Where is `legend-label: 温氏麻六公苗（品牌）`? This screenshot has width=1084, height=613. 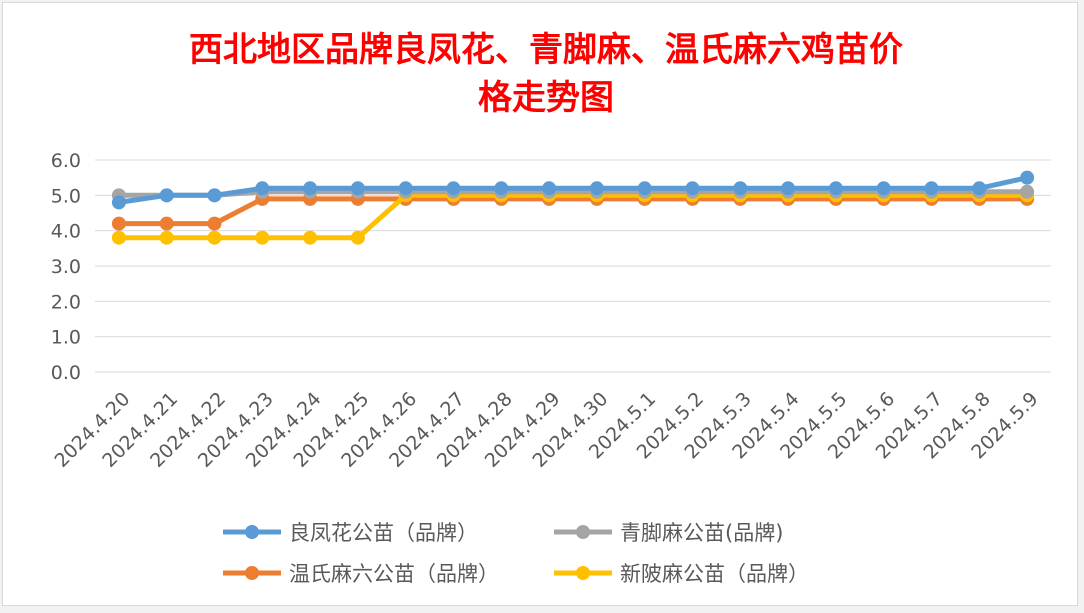
legend-label: 温氏麻六公苗（品牌） is located at coordinates (394, 574).